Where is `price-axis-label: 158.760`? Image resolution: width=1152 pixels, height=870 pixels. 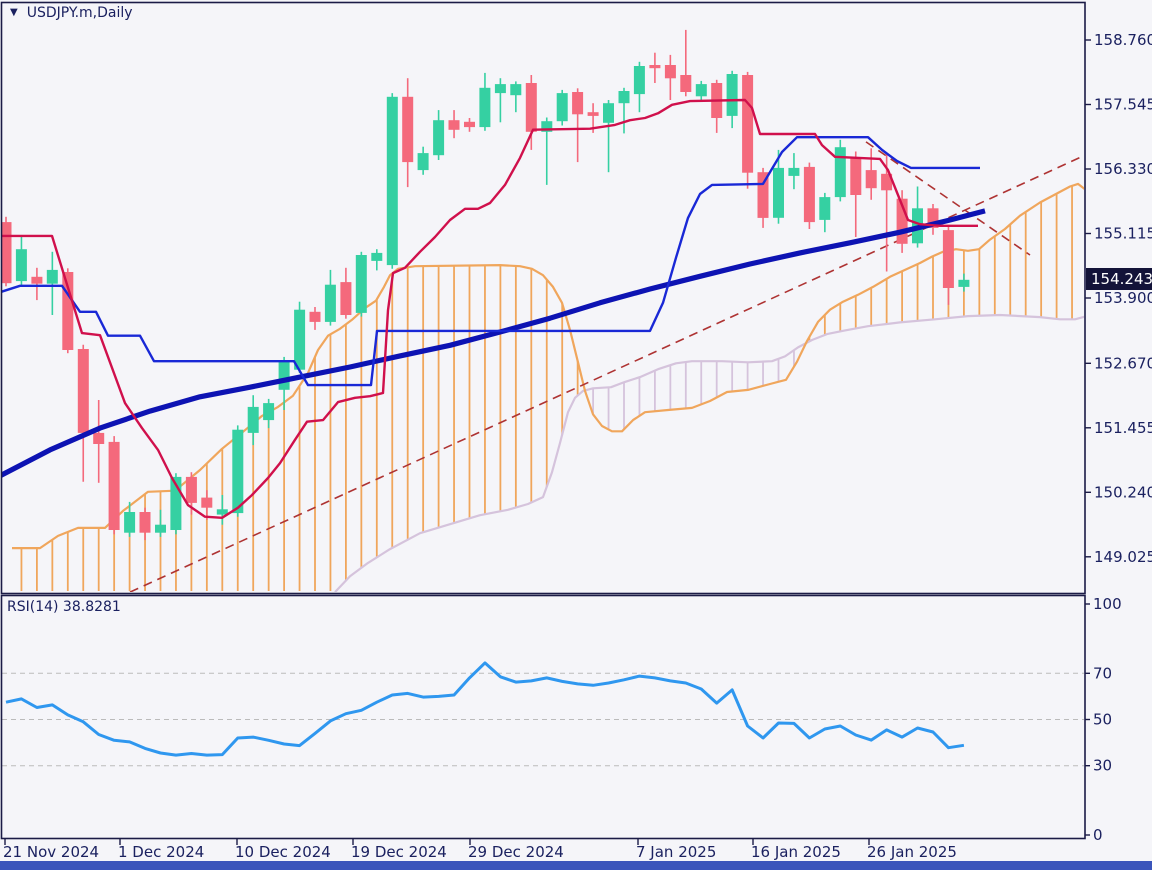 price-axis-label: 158.760 is located at coordinates (1123, 40).